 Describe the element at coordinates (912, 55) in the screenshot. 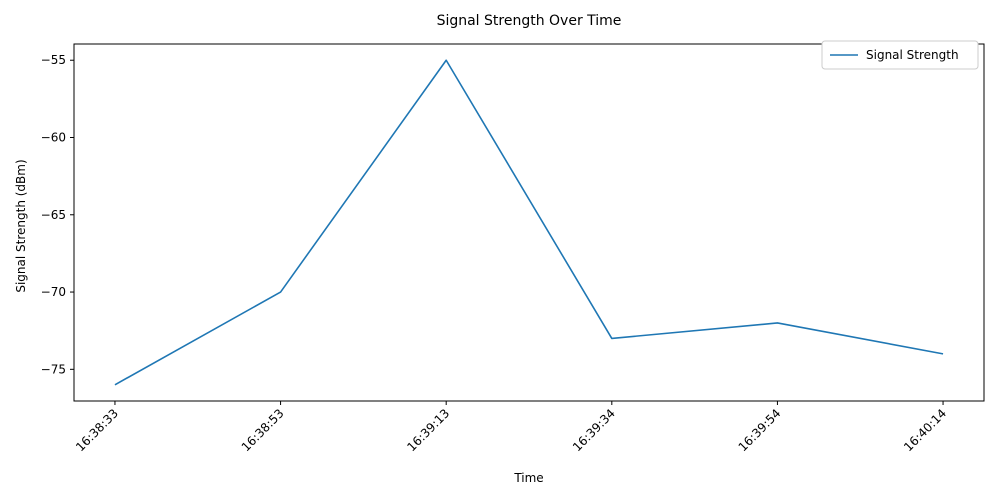

I see `legend-label: Signal Strength` at that location.